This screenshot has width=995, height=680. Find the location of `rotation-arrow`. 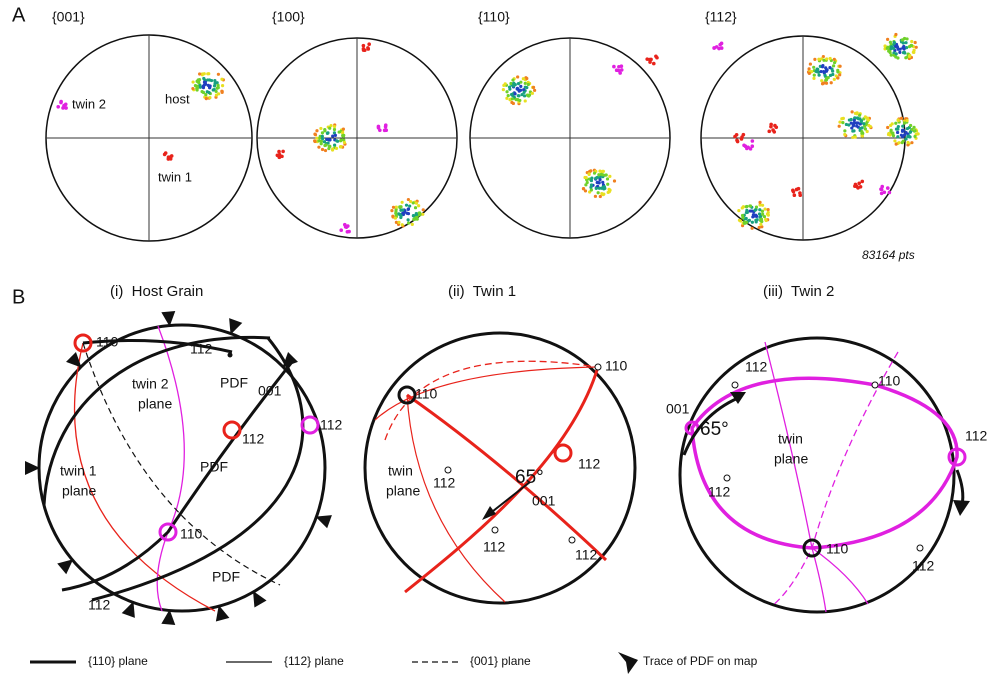

rotation-arrow is located at coordinates (960, 487).